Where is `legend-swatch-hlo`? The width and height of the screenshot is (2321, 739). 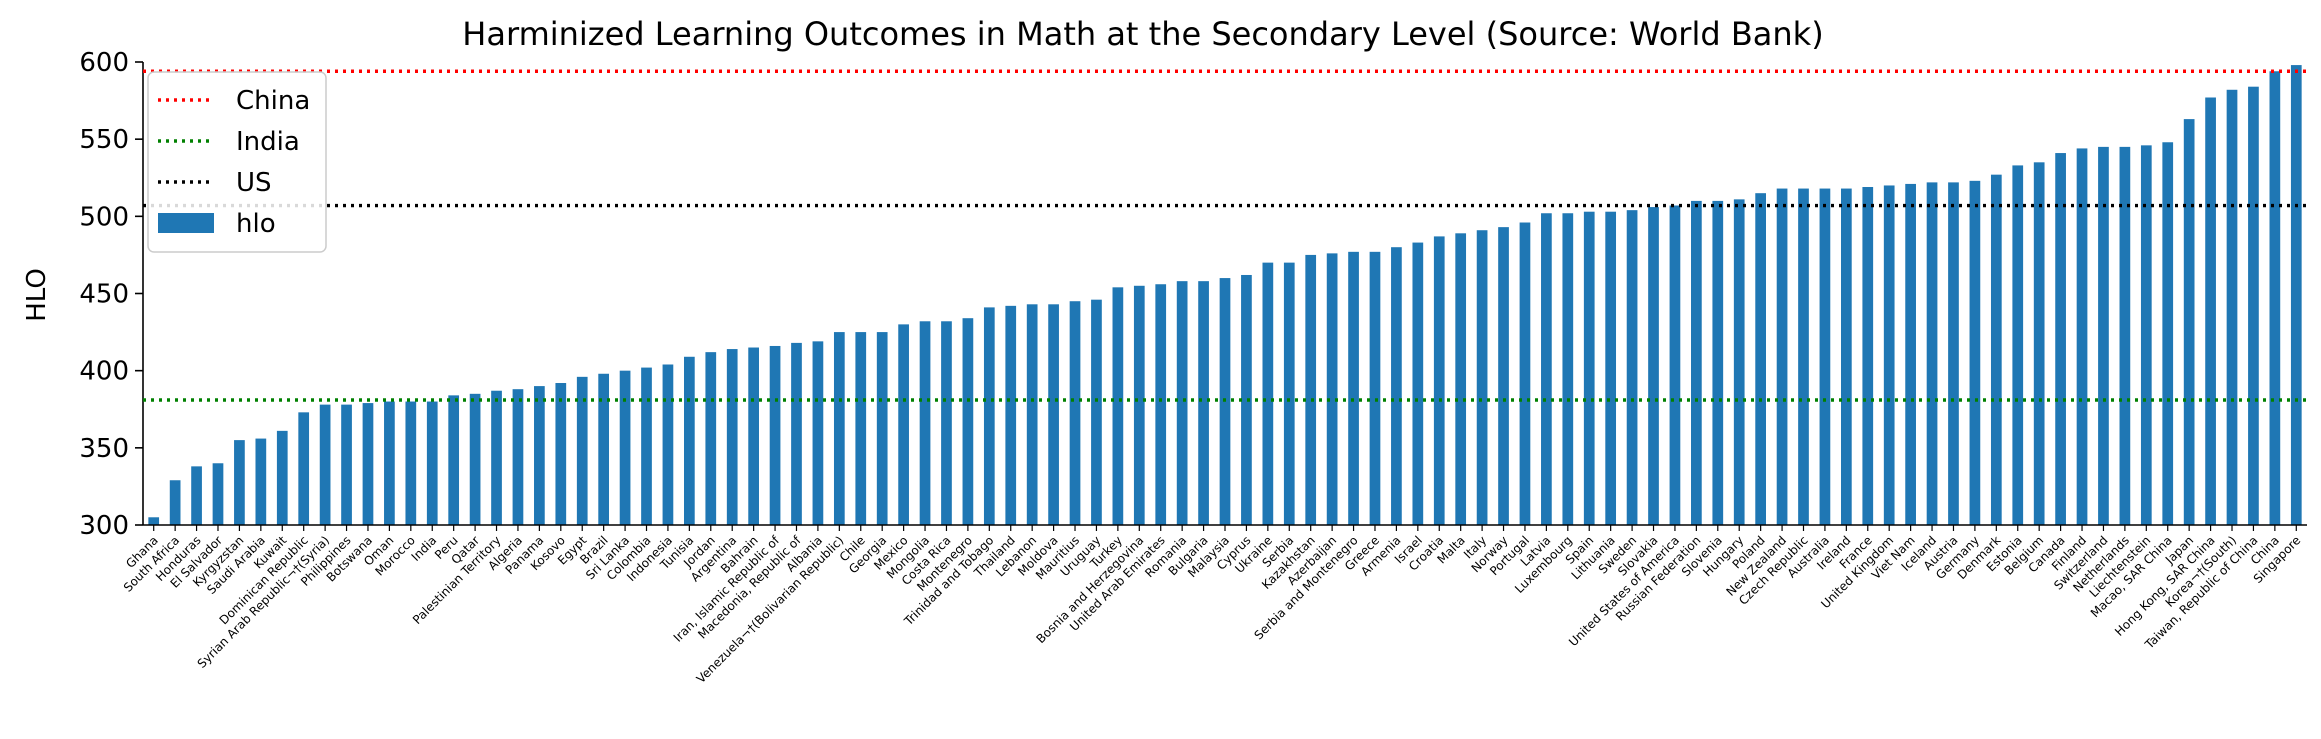
legend-swatch-hlo is located at coordinates (186, 223).